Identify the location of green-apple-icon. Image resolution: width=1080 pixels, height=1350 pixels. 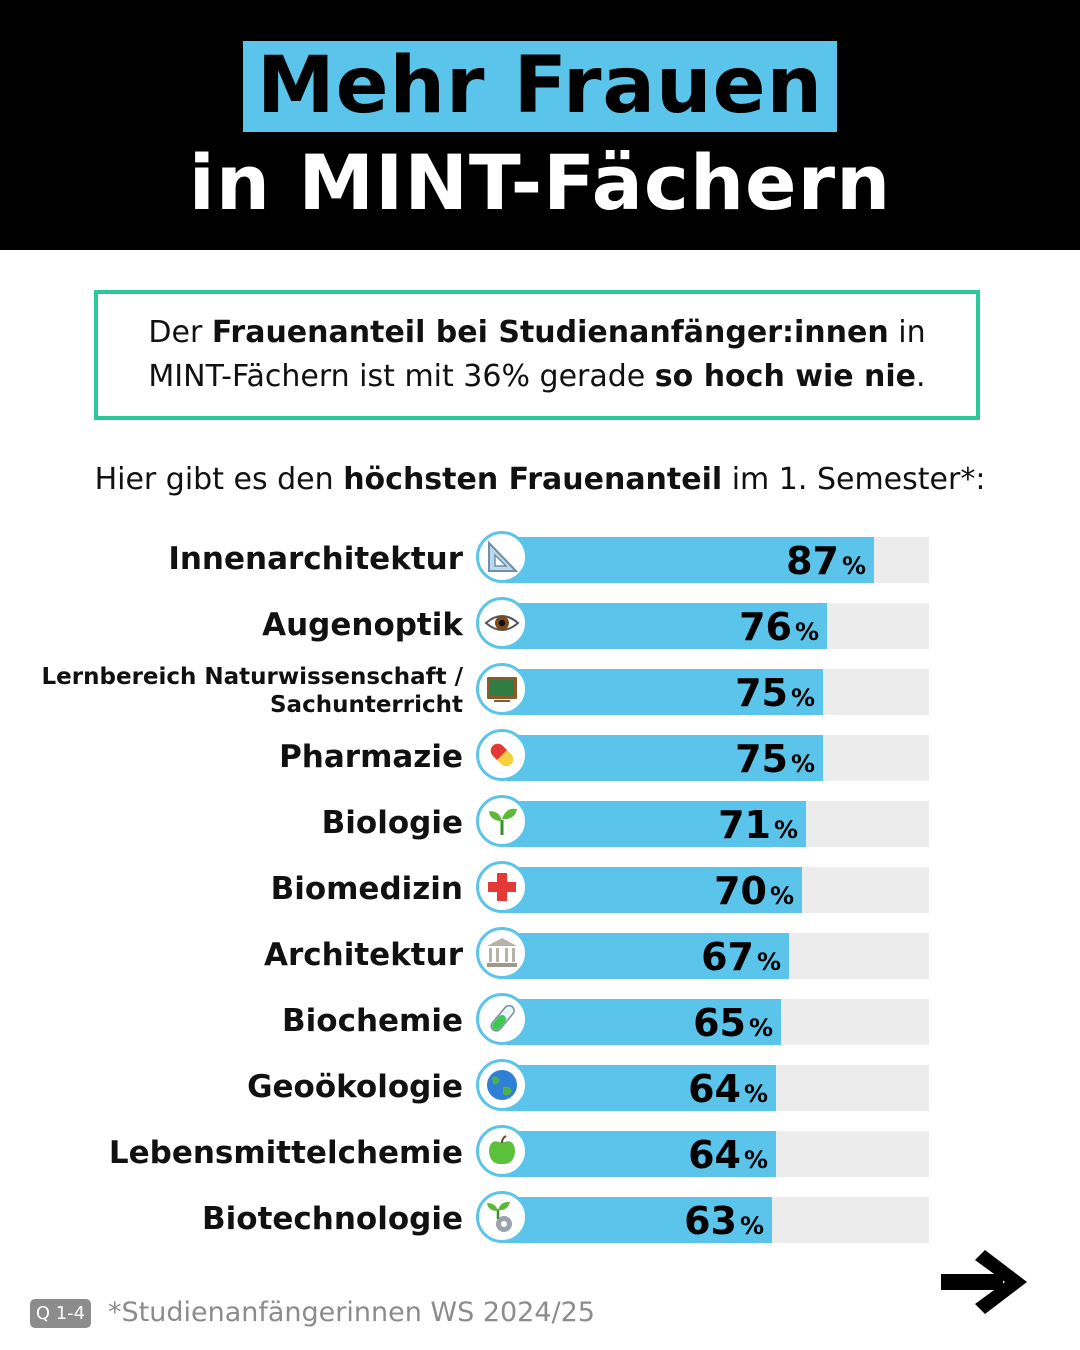
(502, 1151).